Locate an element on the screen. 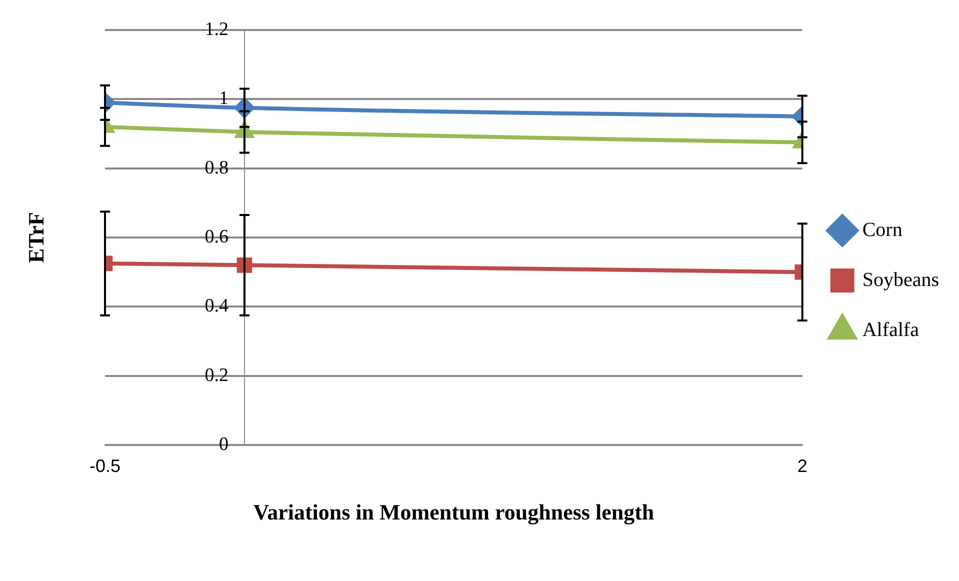 The width and height of the screenshot is (959, 581). y-tick-label: 0.8 is located at coordinates (216, 167).